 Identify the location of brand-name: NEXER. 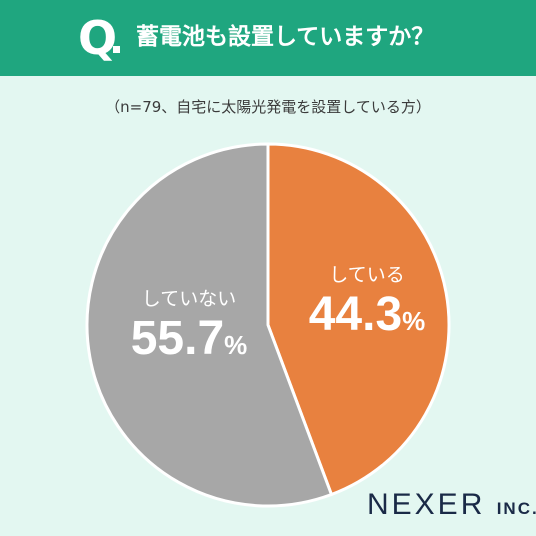
(426, 504).